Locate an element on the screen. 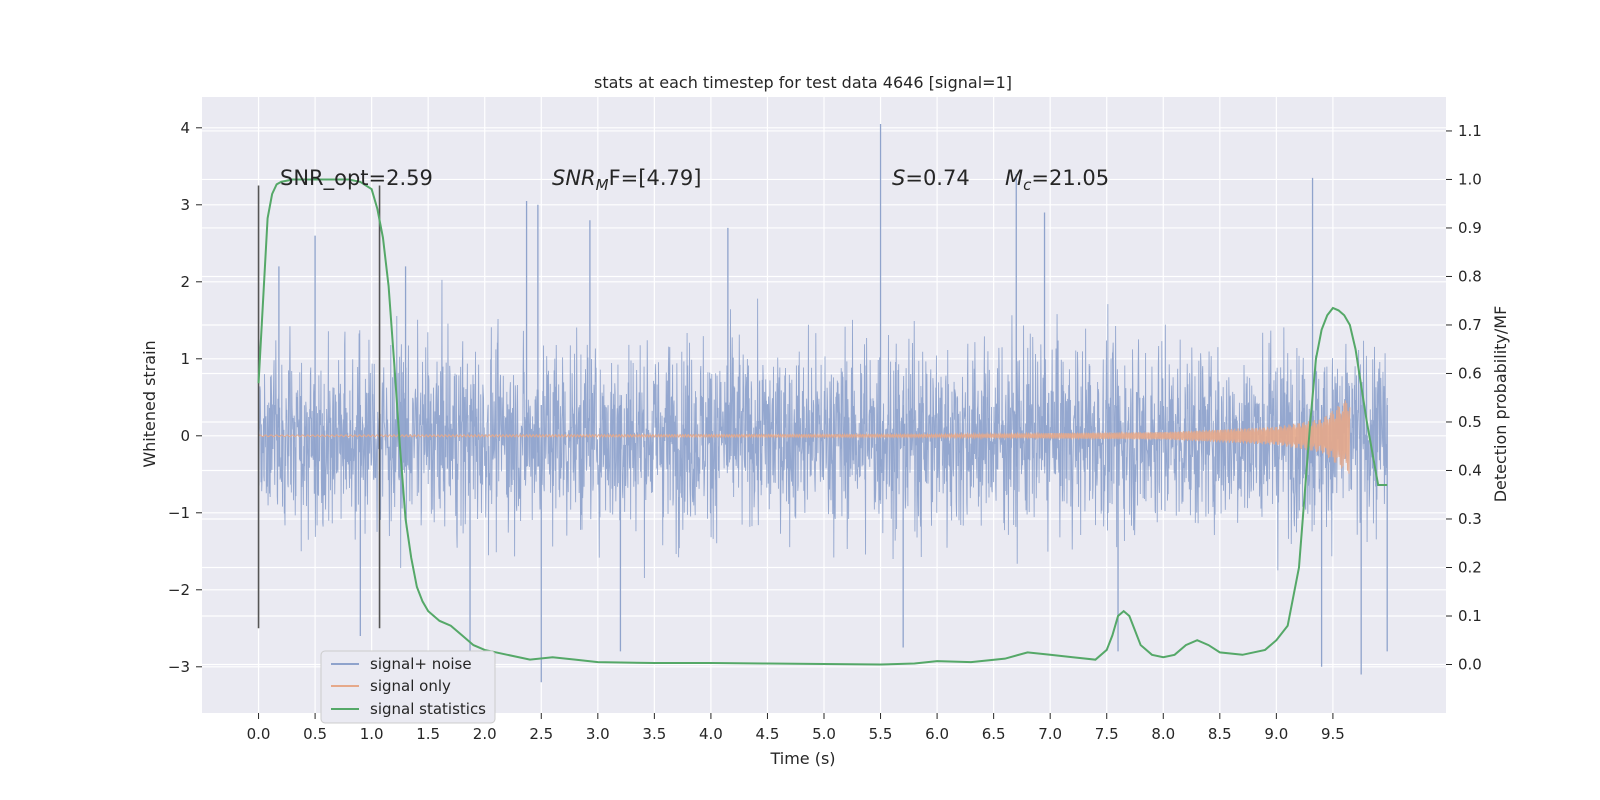 This screenshot has height=800, width=1600. x-tick-label: 5.0 is located at coordinates (824, 734).